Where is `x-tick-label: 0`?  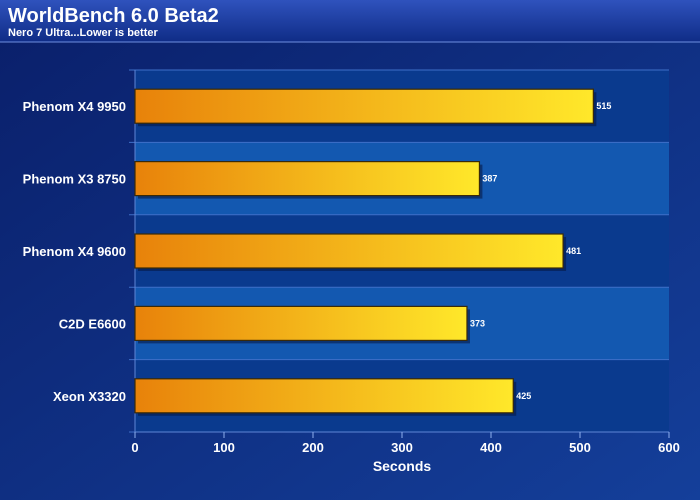 x-tick-label: 0 is located at coordinates (134, 447).